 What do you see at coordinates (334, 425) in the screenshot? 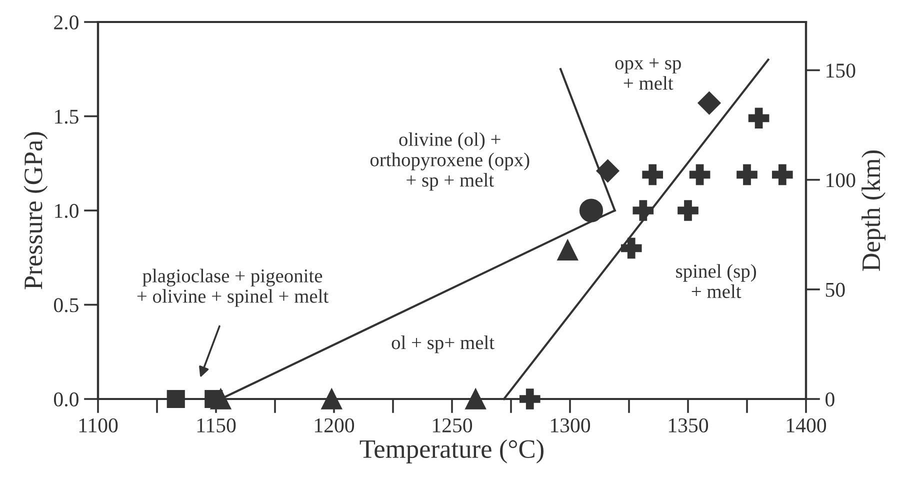
I see `x-tick-label: 1200` at bounding box center [334, 425].